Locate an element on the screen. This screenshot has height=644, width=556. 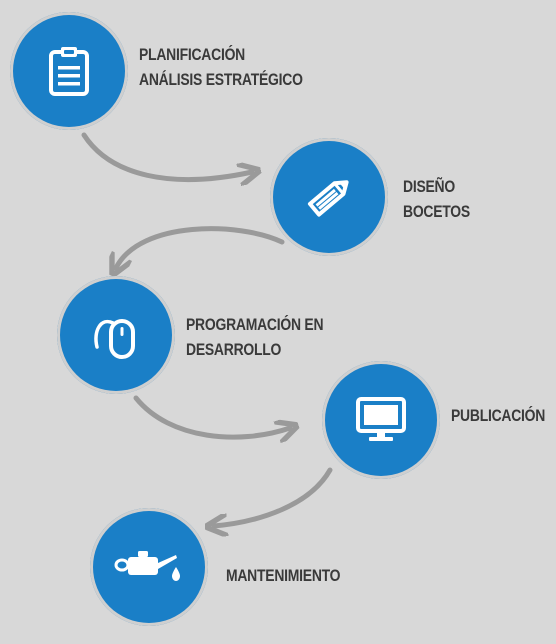
step-publicacion-label: PUBLICACIÓN is located at coordinates (498, 415).